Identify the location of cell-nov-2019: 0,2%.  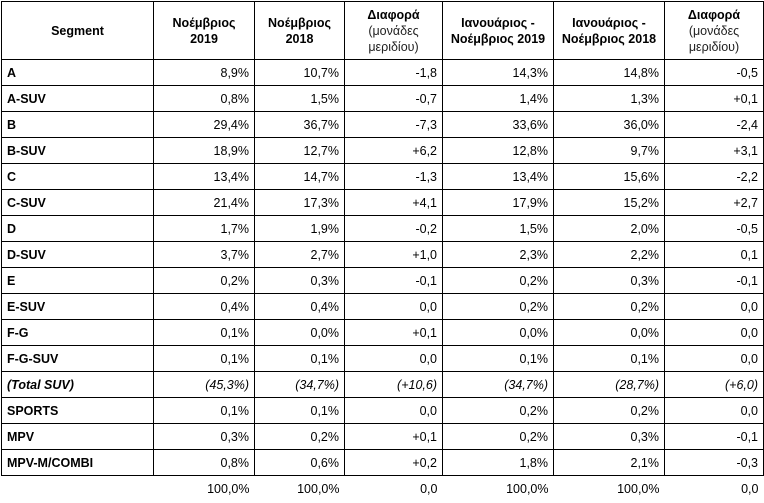
(204, 280).